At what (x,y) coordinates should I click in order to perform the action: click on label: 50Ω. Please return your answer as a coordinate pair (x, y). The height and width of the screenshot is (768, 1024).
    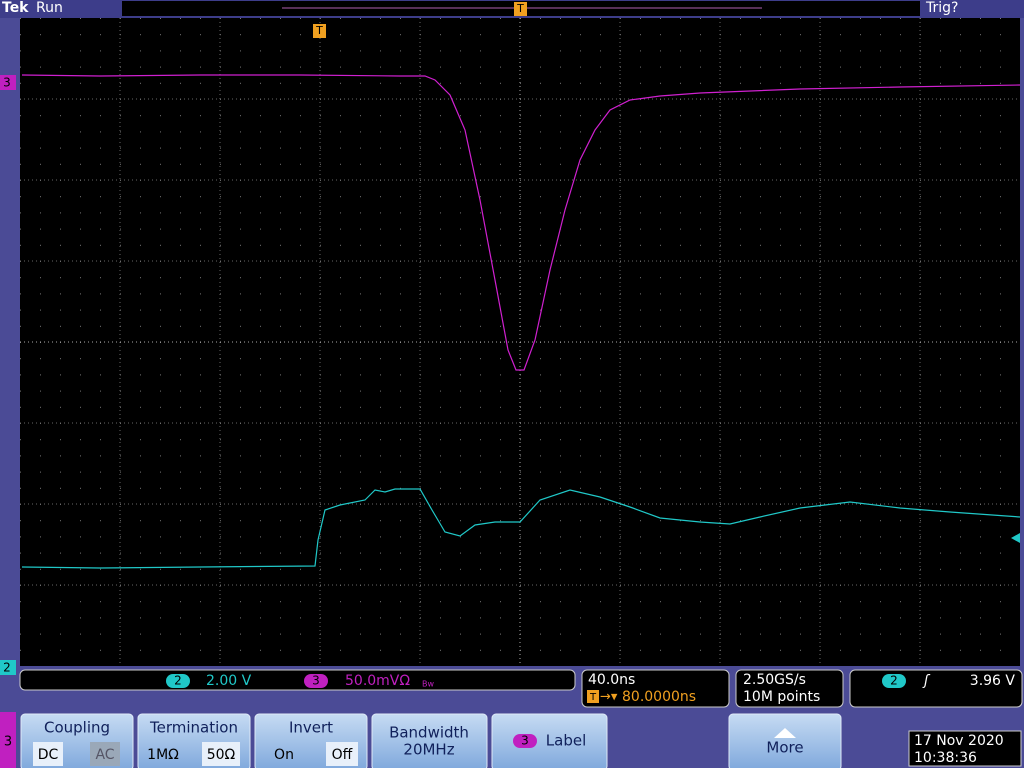
    Looking at the image, I should click on (221, 755).